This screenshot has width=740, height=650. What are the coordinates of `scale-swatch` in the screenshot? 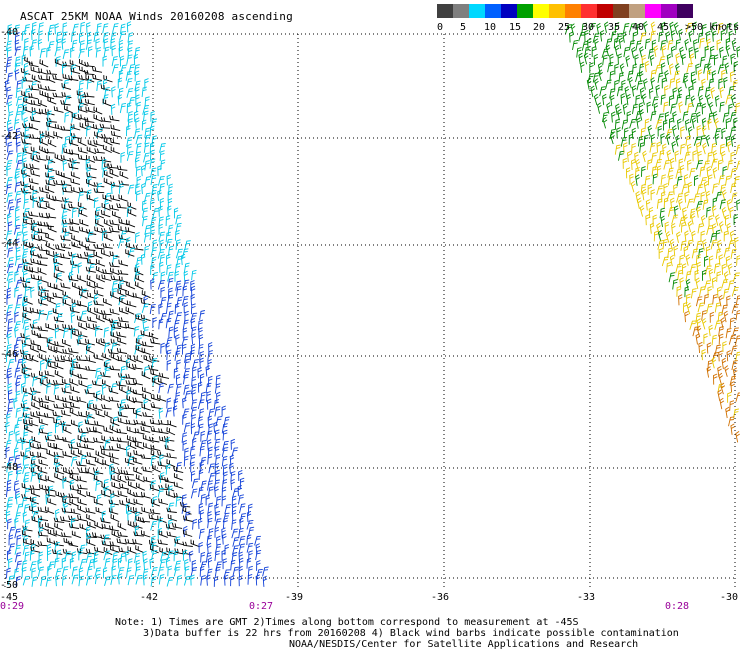 It's located at (653, 11).